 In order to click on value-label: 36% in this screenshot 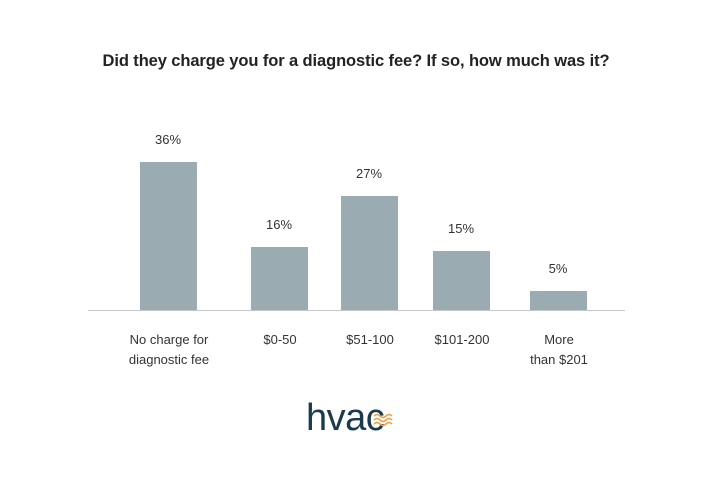, I will do `click(168, 139)`.